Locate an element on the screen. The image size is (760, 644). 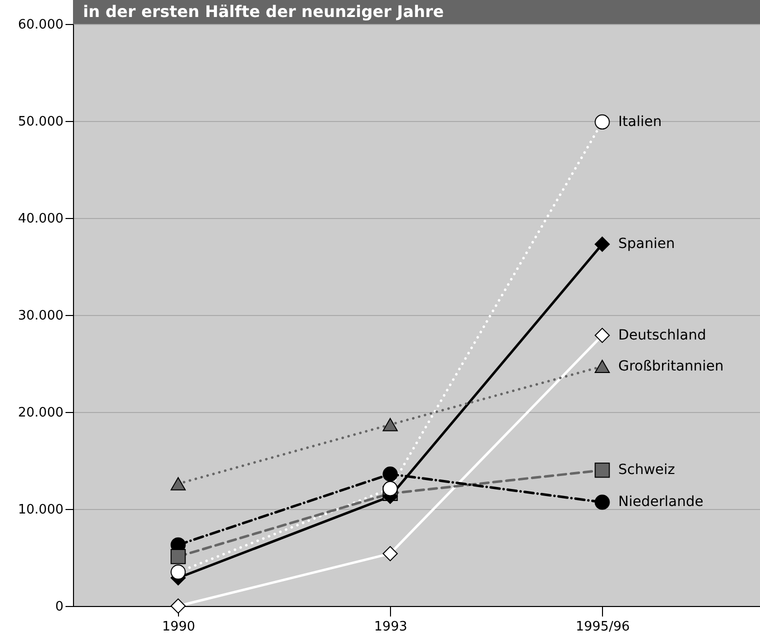
y-tick-label: 50.000 is located at coordinates (41, 122).